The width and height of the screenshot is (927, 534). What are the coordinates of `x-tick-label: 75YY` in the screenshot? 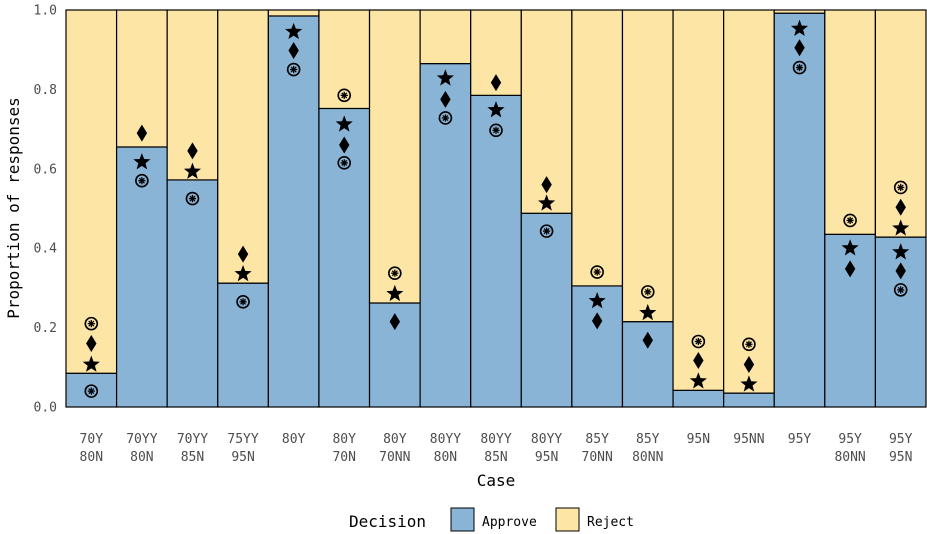 It's located at (242, 439).